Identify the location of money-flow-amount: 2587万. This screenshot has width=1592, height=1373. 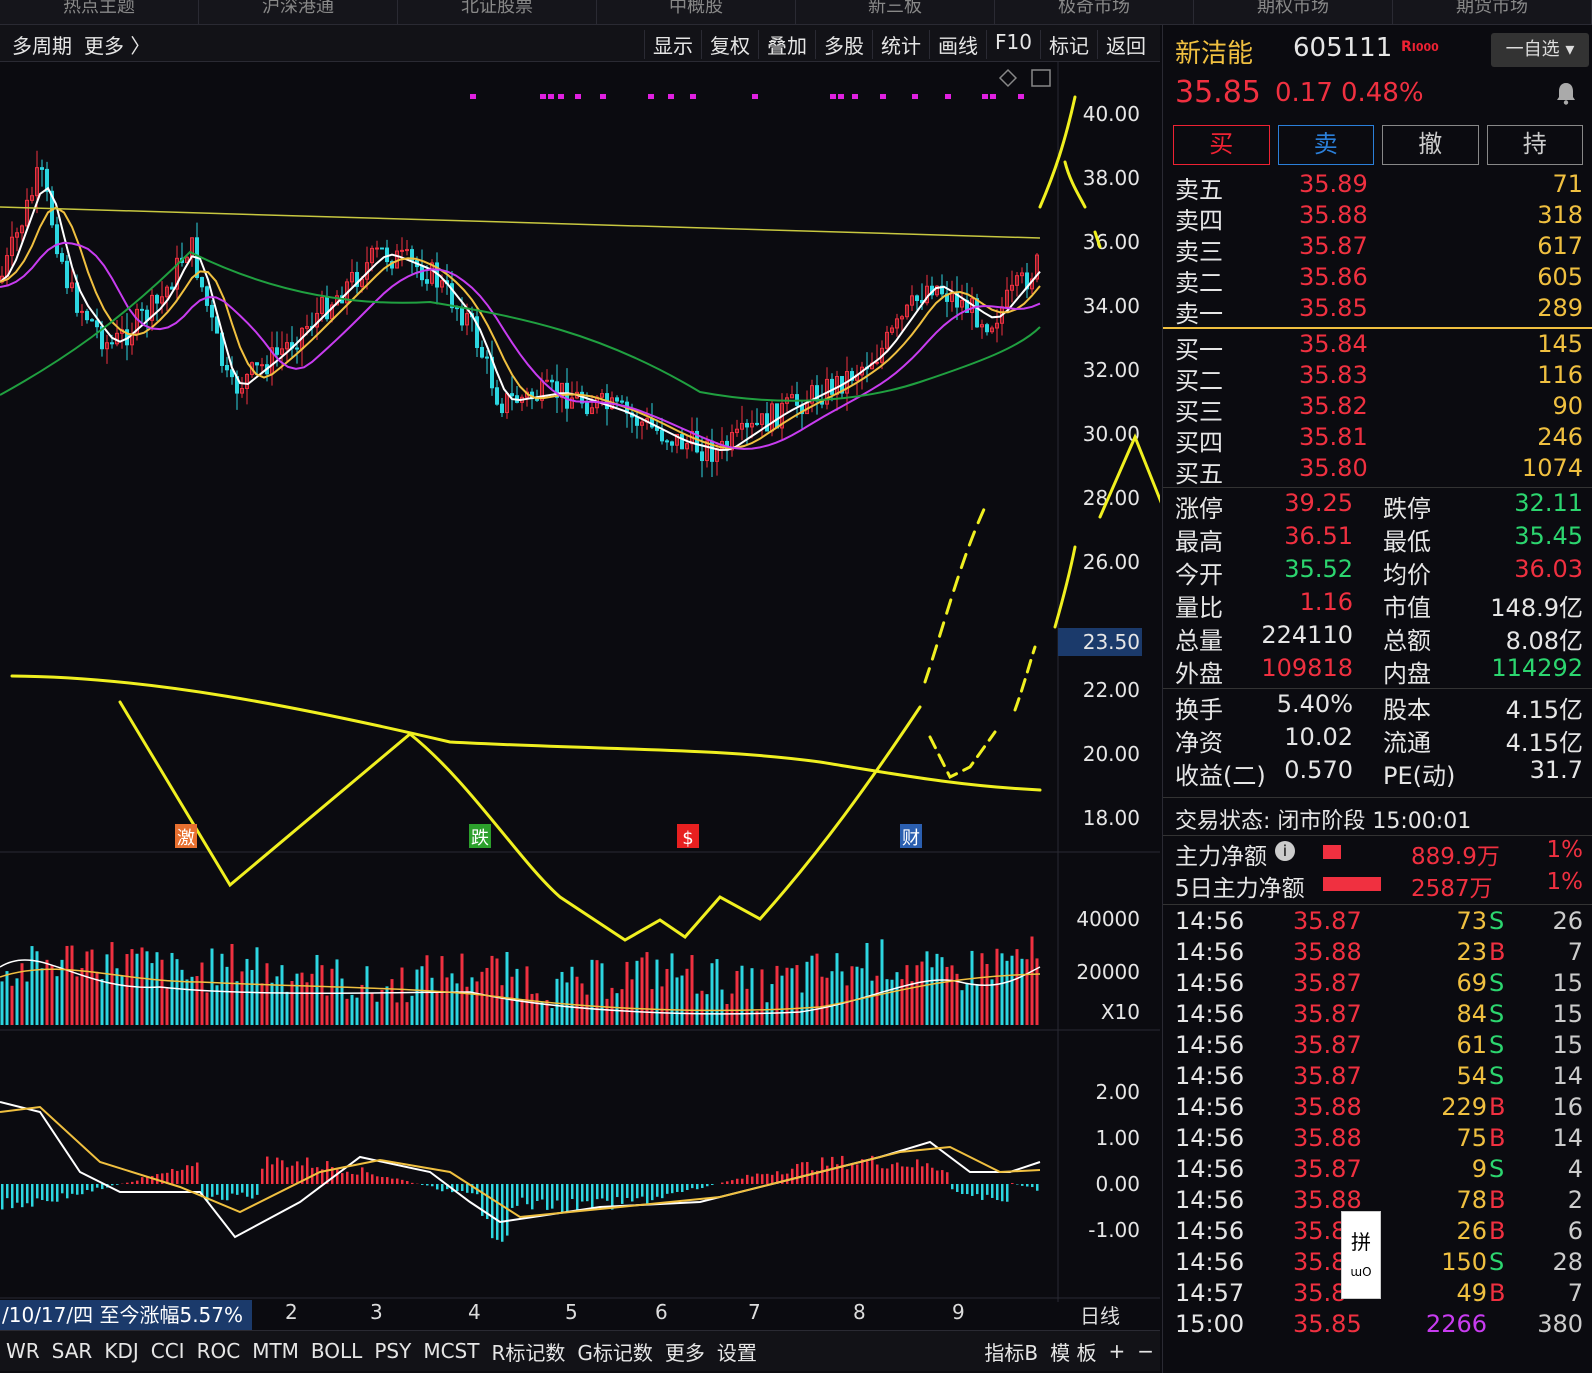
(1452, 889).